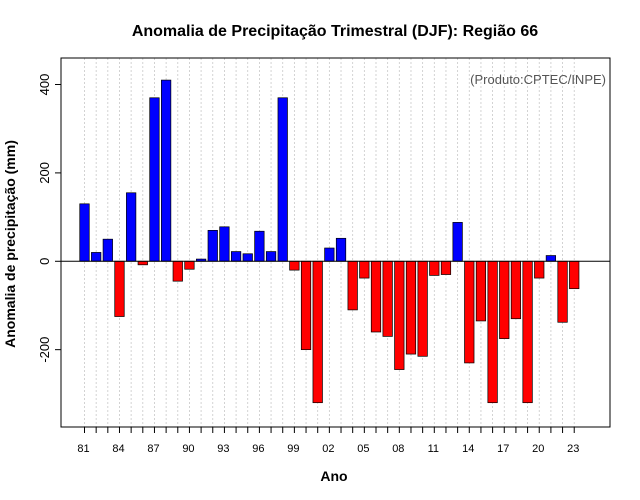 This screenshot has width=640, height=500. Describe the element at coordinates (492, 332) in the screenshot. I see `bar-2016` at that location.